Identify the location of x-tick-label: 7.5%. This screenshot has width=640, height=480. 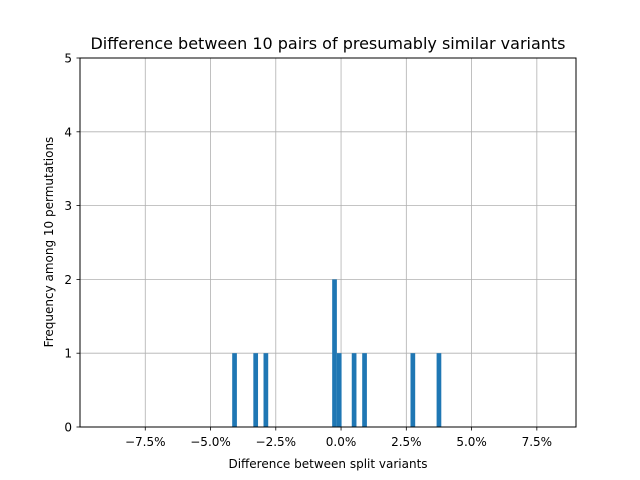
(537, 442).